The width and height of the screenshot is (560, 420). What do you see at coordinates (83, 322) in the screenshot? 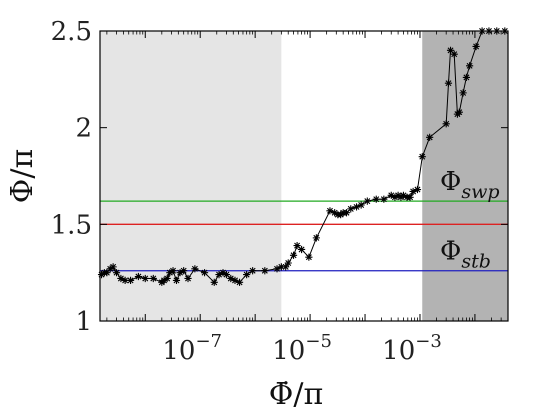
I see `y-tick-label-0: 1` at bounding box center [83, 322].